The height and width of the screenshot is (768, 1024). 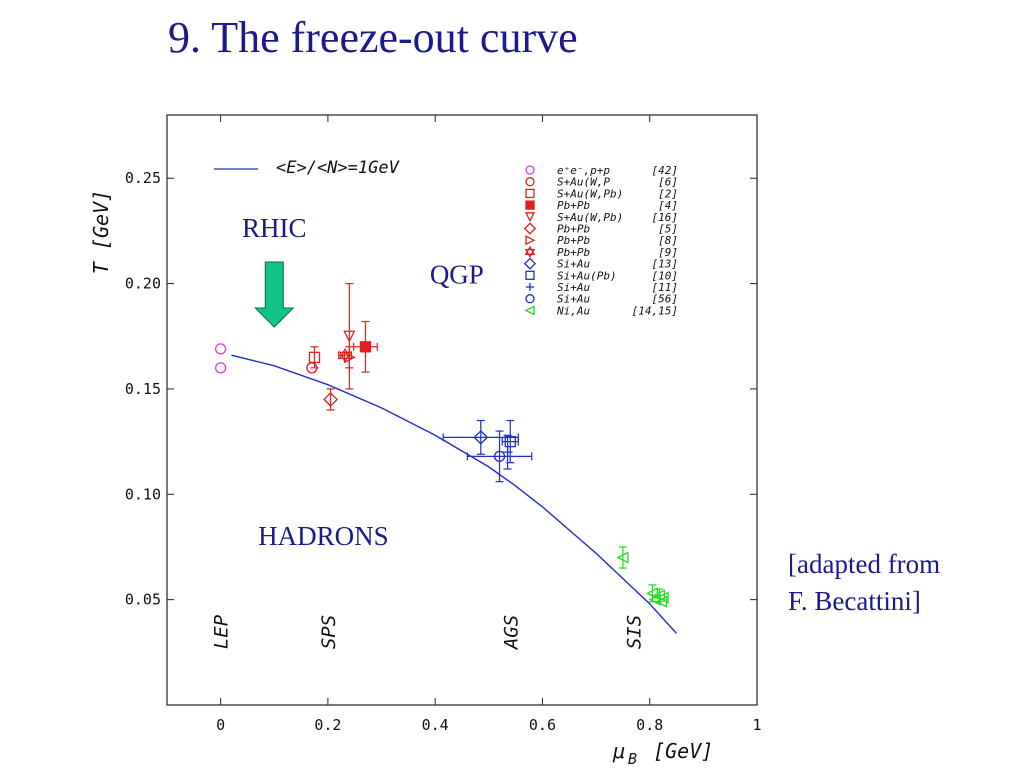 What do you see at coordinates (665, 299) in the screenshot?
I see `legend-ref: [56]` at bounding box center [665, 299].